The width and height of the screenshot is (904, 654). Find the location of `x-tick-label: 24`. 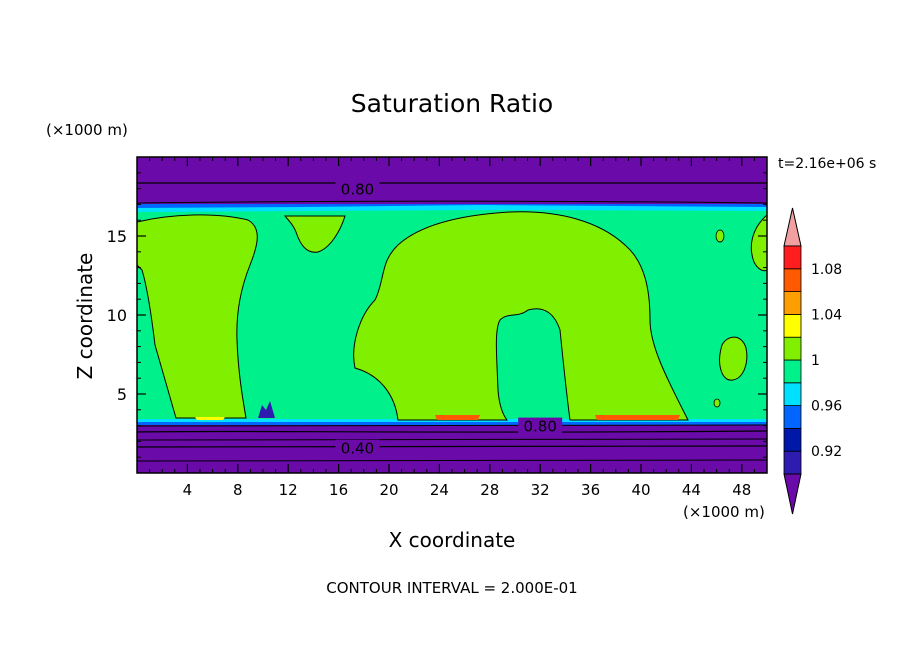

x-tick-label: 24 is located at coordinates (439, 490).